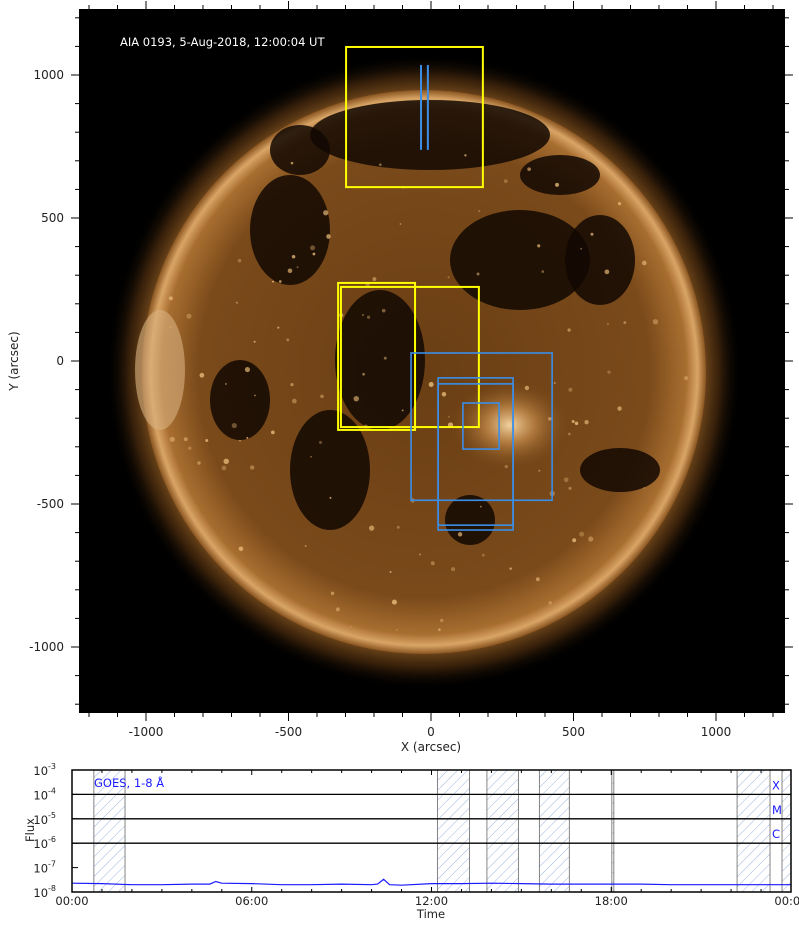 The image size is (799, 943). Describe the element at coordinates (14, 361) in the screenshot. I see `y-axis-label: Y (arcsec)` at that location.